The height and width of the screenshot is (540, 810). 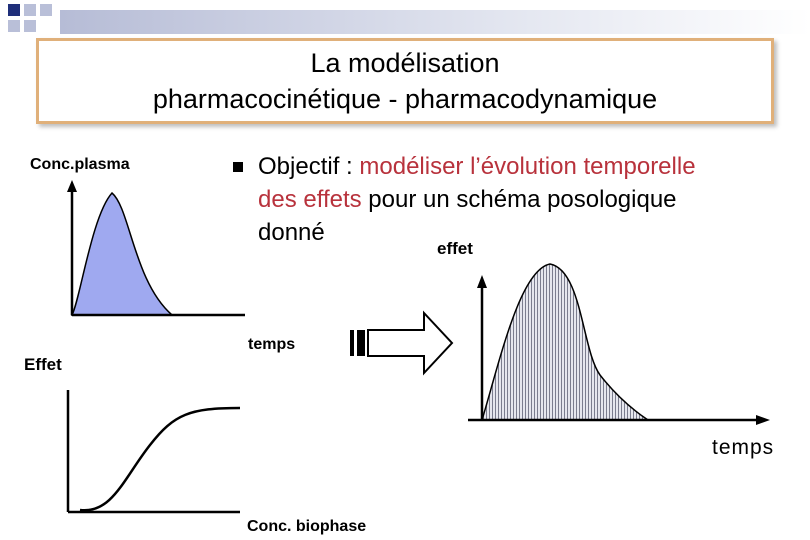 I want to click on effet-left-label: Effet, so click(x=43, y=364).